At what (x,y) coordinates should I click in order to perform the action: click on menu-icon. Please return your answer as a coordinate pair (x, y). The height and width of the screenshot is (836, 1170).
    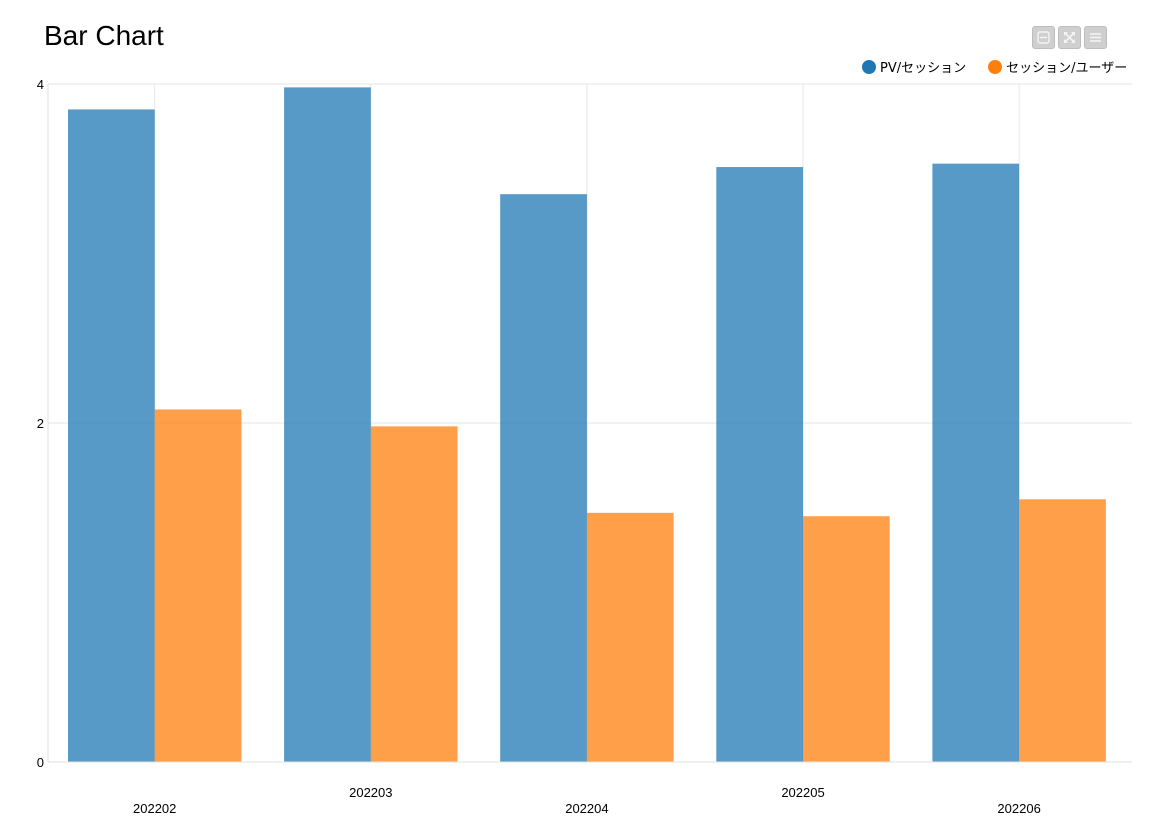
    Looking at the image, I should click on (1095, 37).